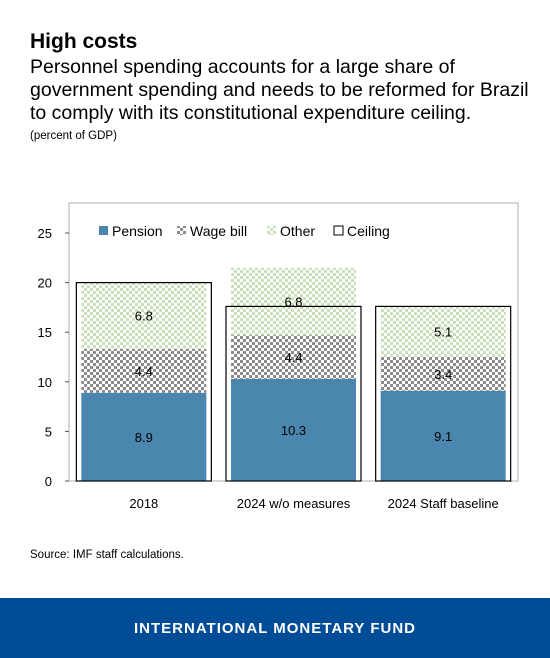  Describe the element at coordinates (297, 231) in the screenshot. I see `legend-label: Other` at that location.